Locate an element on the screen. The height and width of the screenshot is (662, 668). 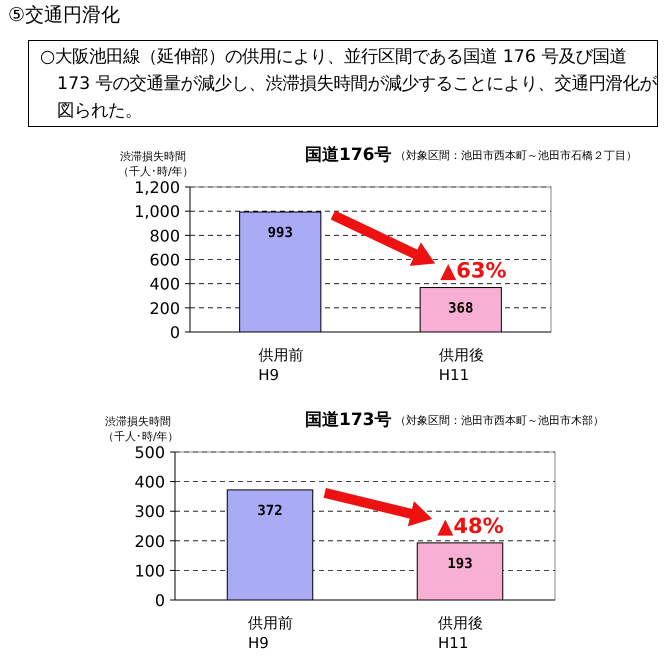
y-tick-label: 300 is located at coordinates (149, 512).